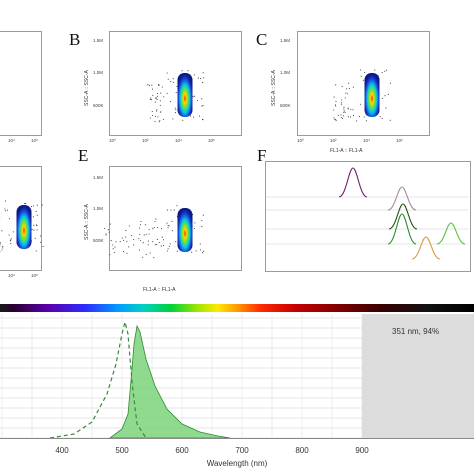  What do you see at coordinates (285, 40) in the screenshot?
I see `tick-c-y1: 1.5M` at bounding box center [285, 40].